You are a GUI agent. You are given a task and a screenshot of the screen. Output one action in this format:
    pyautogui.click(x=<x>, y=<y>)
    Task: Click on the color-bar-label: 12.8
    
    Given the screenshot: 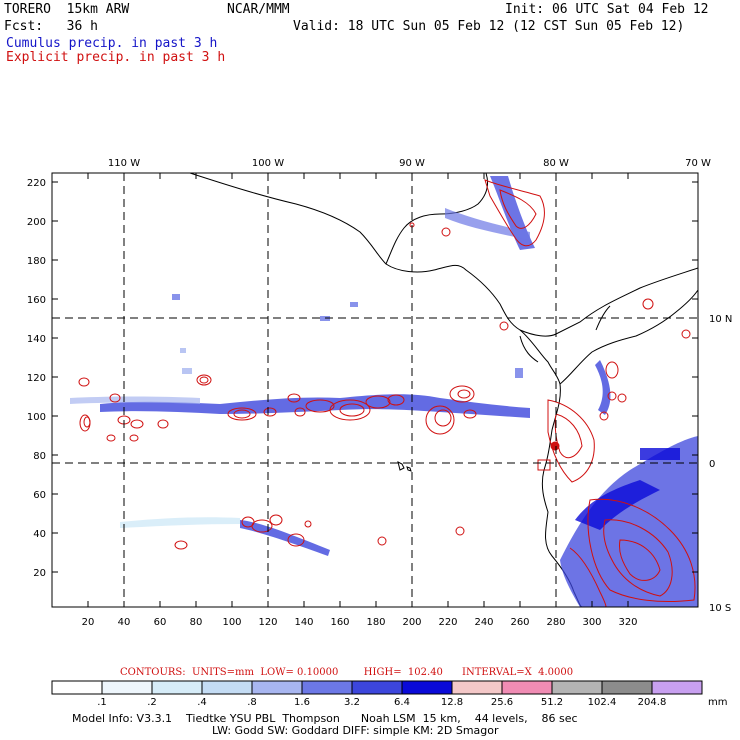 What is the action you would take?
    pyautogui.click(x=452, y=702)
    